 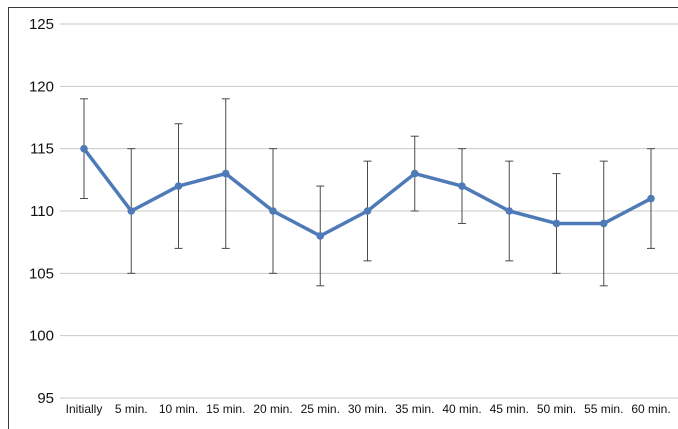 I want to click on y-tick-label: 100, so click(x=41, y=336).